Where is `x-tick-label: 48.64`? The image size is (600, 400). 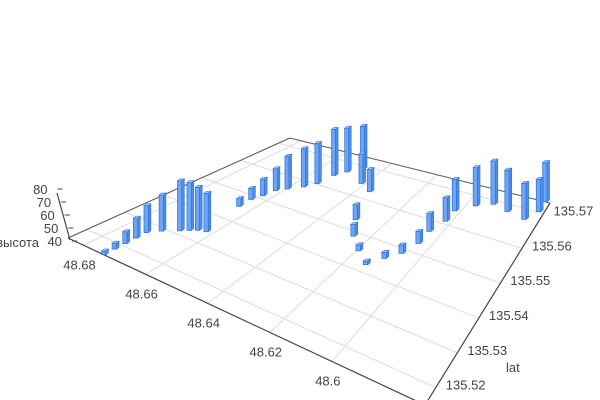
x-tick-label: 48.64 is located at coordinates (203, 322).